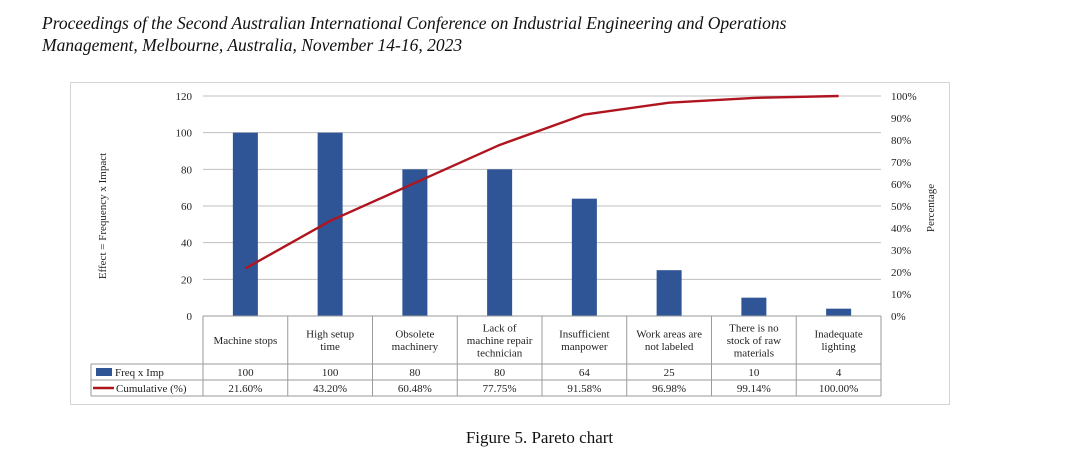 This screenshot has height=461, width=1079. What do you see at coordinates (901, 185) in the screenshot?
I see `y2-tick-label: 60%` at bounding box center [901, 185].